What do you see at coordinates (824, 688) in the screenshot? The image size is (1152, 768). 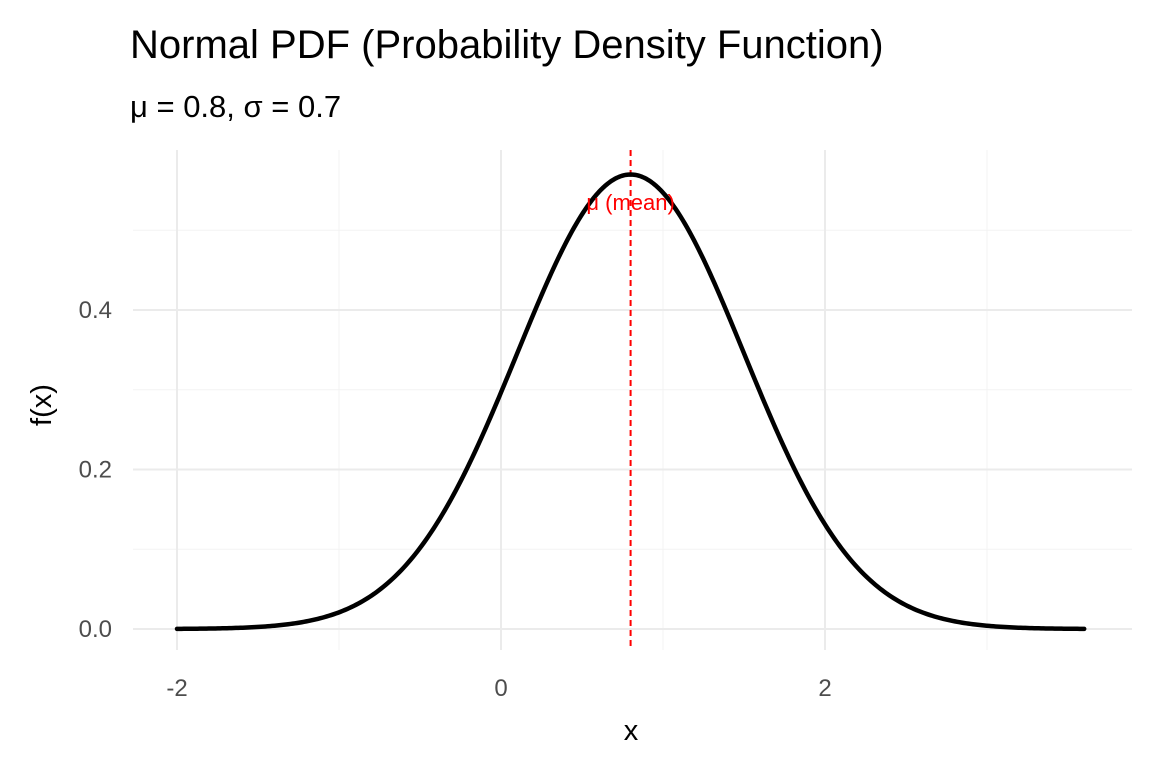 I see `x-tick-label: 2` at bounding box center [824, 688].